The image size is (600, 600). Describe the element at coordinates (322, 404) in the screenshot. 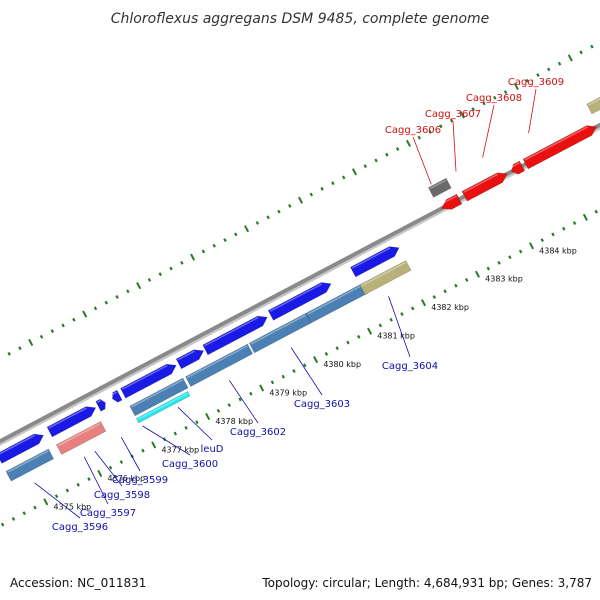

I see `gene-label: Cagg_3603` at that location.